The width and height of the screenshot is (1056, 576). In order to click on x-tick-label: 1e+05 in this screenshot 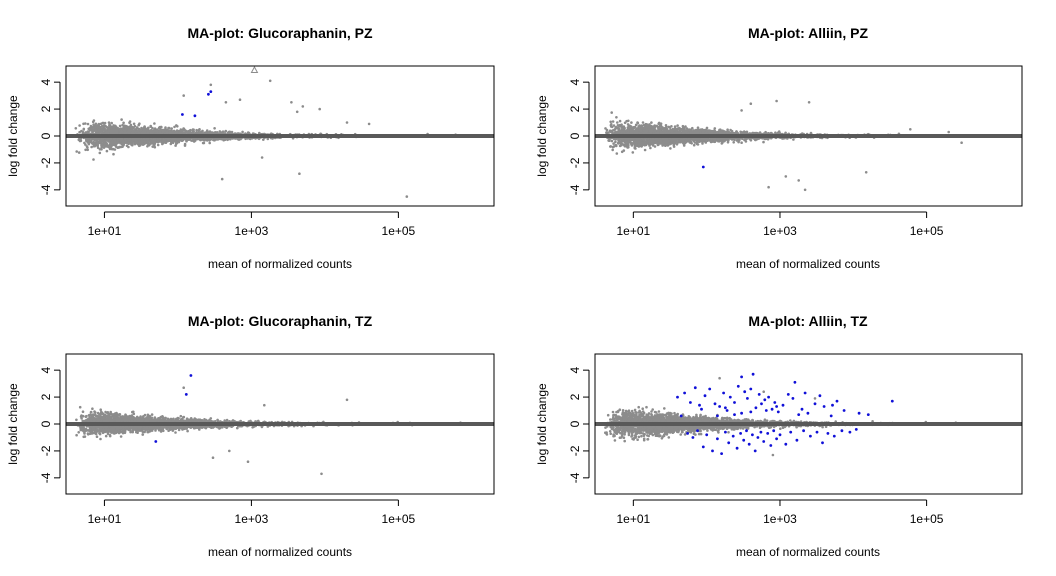, I will do `click(399, 231)`.